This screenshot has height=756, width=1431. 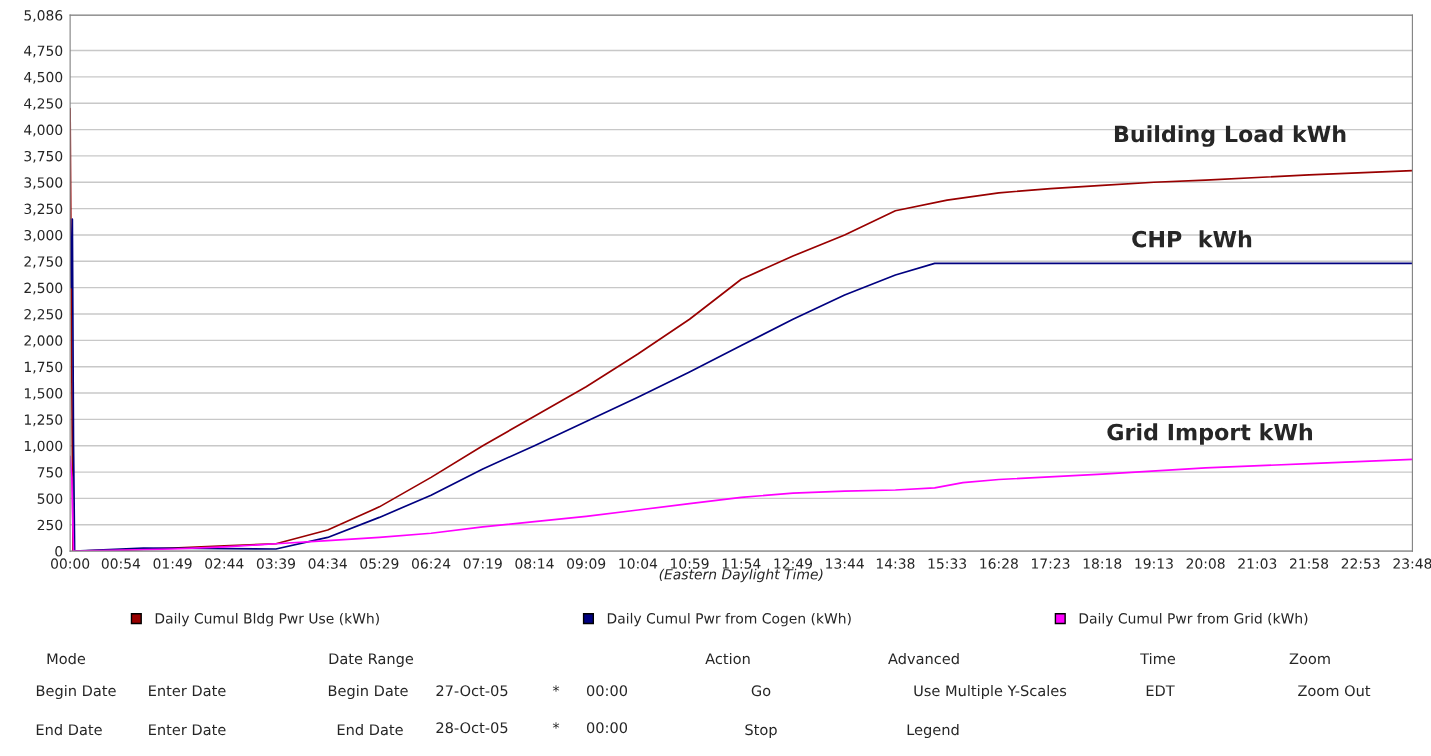 What do you see at coordinates (43, 130) in the screenshot?
I see `y-tick-label: 4,000` at bounding box center [43, 130].